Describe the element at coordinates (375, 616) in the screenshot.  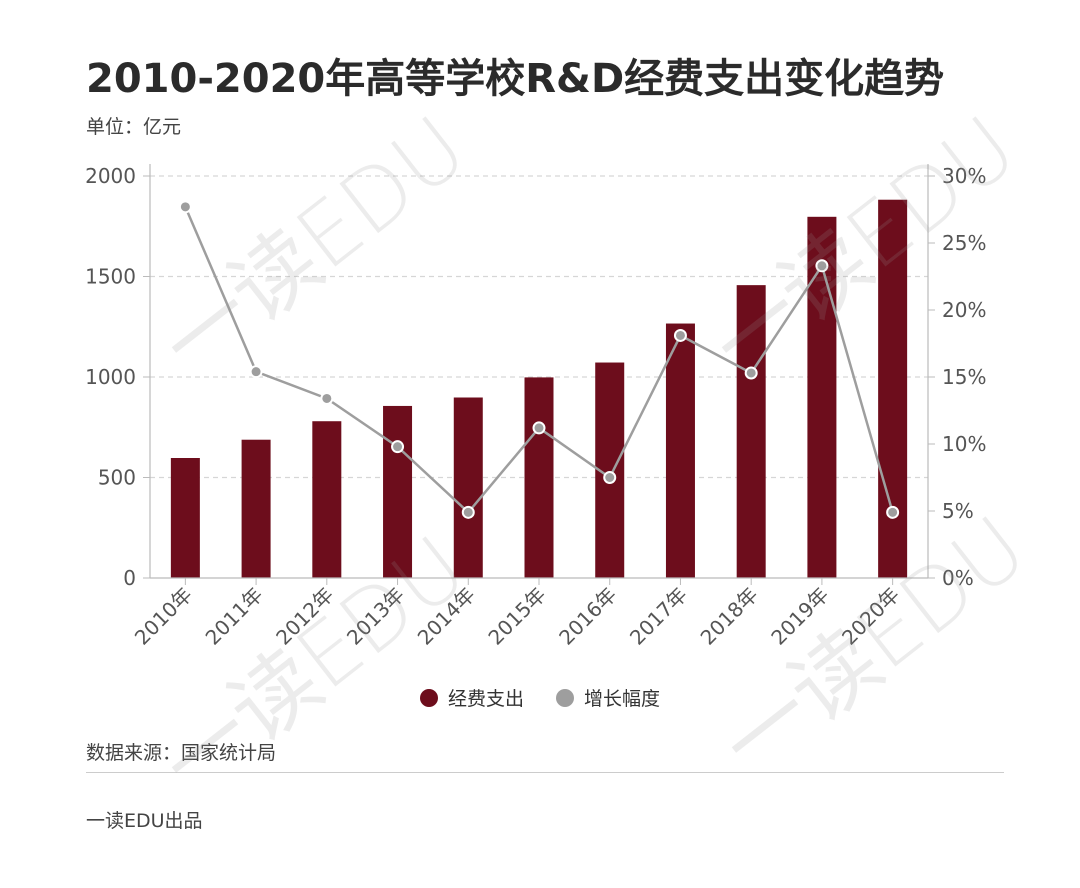
I see `x-tick-label: 2013年` at that location.